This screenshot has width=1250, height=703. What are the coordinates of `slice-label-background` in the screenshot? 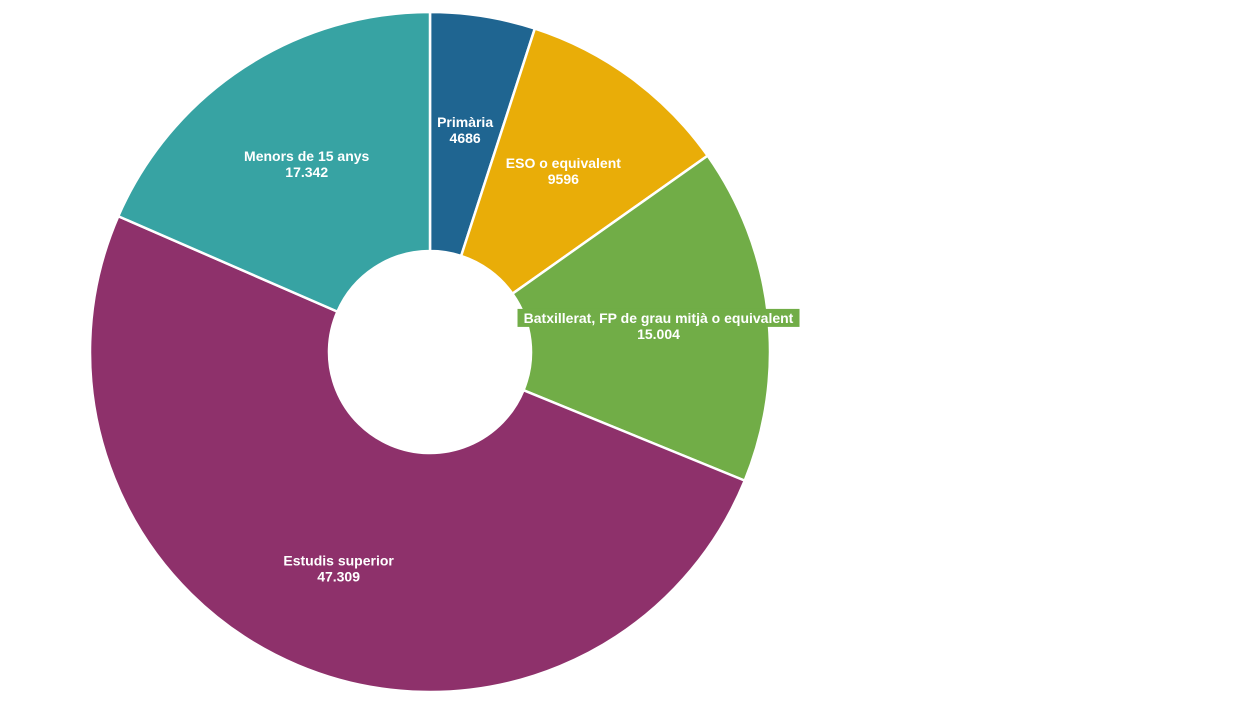 It's located at (658, 317).